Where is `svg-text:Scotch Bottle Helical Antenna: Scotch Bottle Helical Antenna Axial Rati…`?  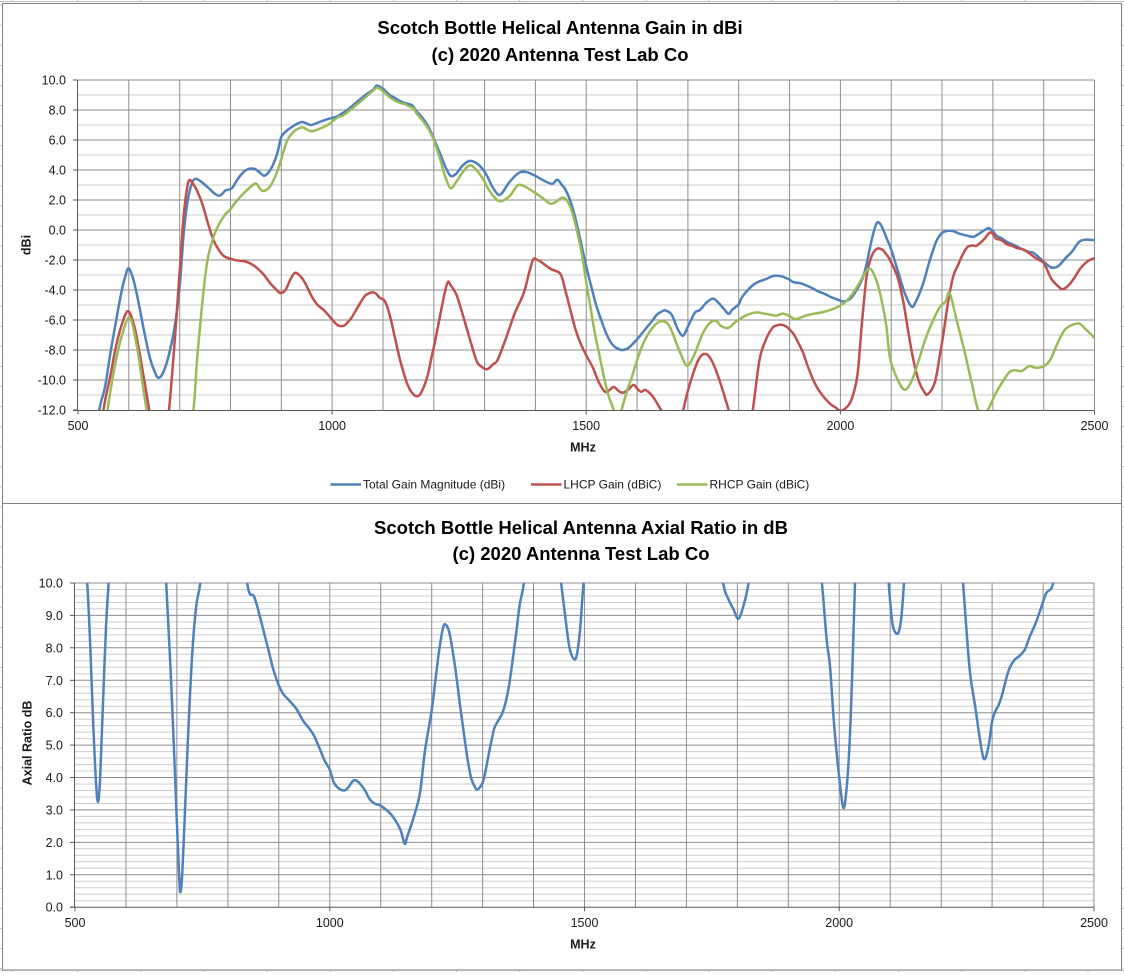 svg-text:Scotch Bottle Helical Antenna: Scotch Bottle Helical Antenna Axial Rati… is located at coordinates (581, 527).